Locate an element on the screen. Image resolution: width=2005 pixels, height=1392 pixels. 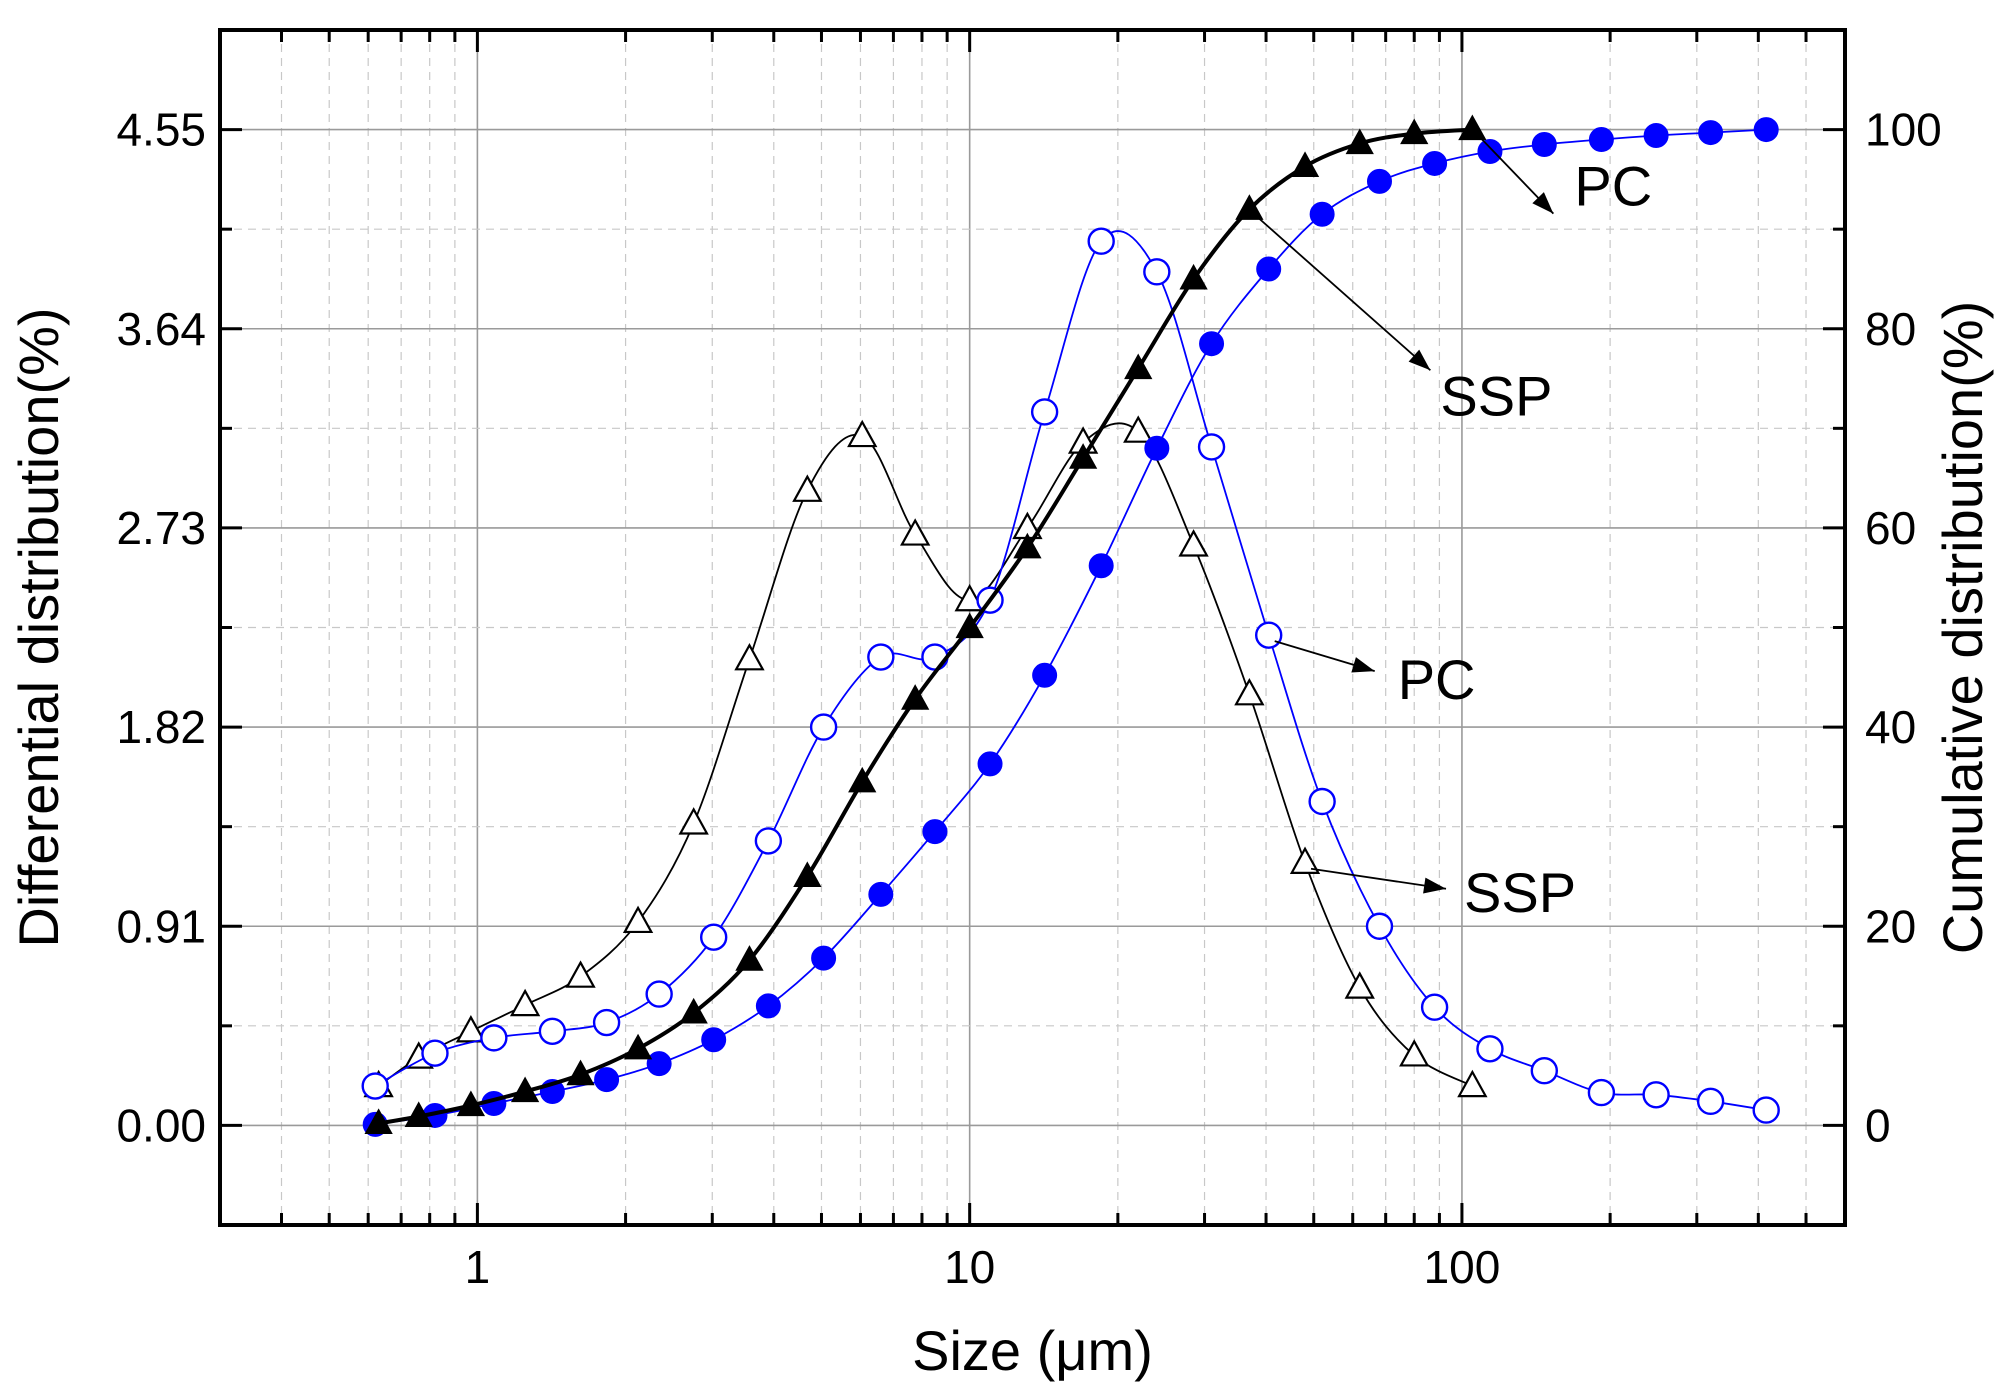
annotation-label-pc-differential: PC is located at coordinates (1437, 679).